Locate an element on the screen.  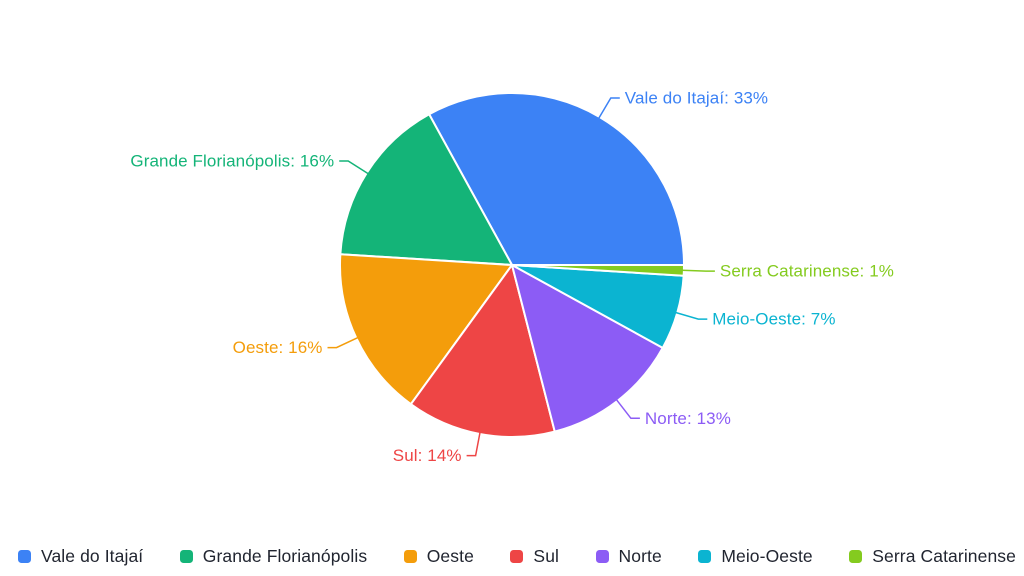
legend-item-serra-catarinense: Serra Catarinense is located at coordinates (932, 556).